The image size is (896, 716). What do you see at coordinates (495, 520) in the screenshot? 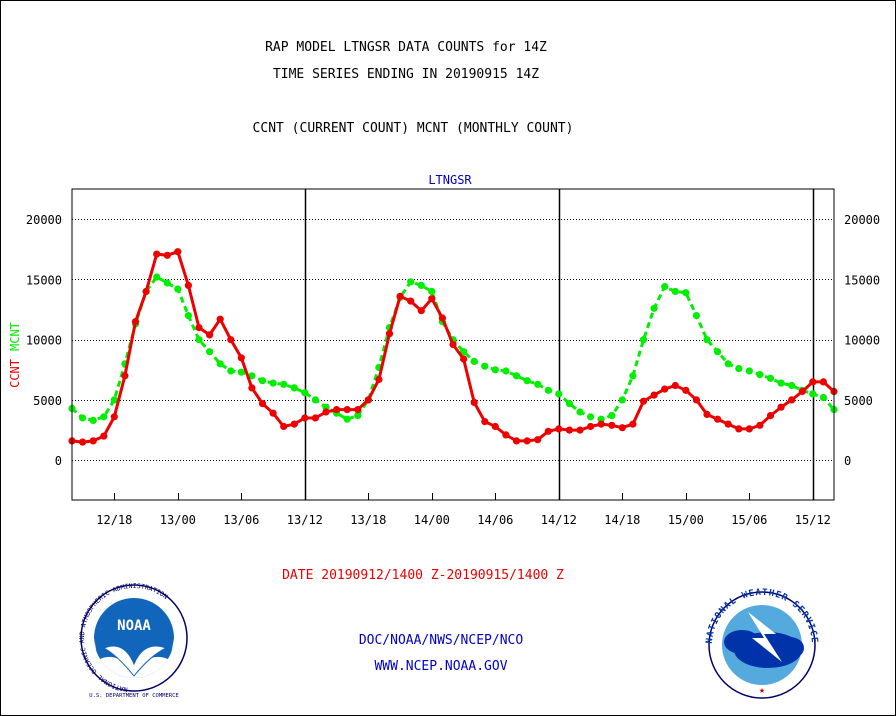
I see `xtick-label-6: 14/06` at bounding box center [495, 520].